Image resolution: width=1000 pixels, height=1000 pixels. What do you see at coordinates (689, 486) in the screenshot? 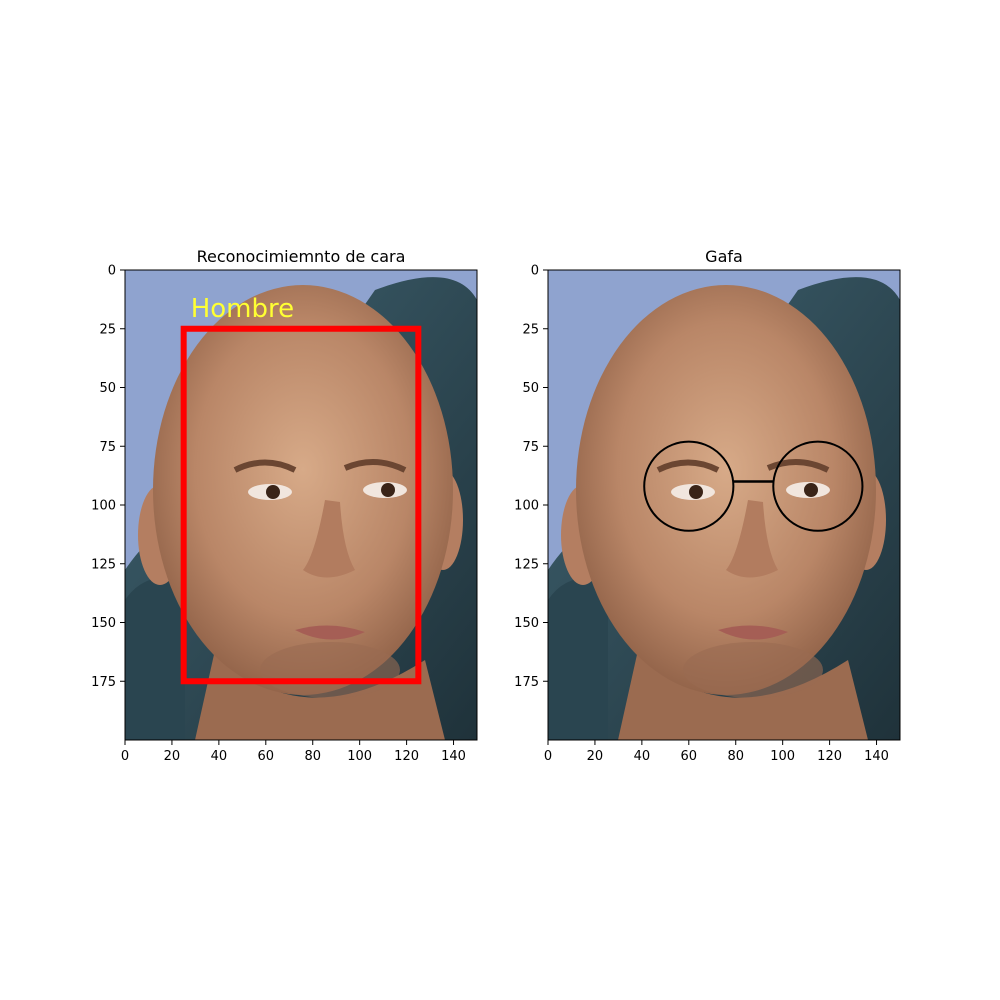
I see `left-lens` at bounding box center [689, 486].